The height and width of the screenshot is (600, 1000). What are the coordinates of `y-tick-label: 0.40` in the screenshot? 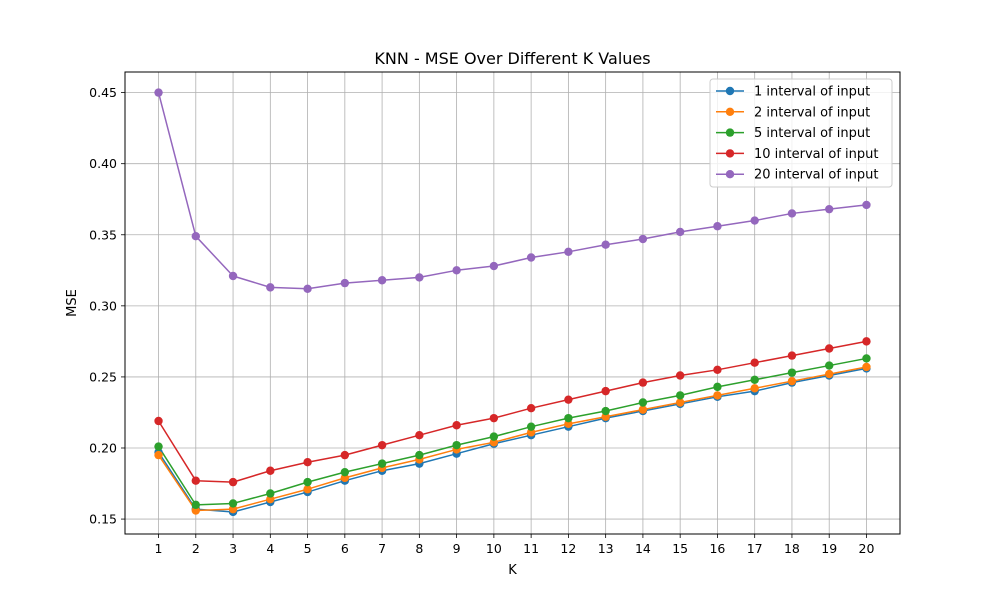 It's located at (103, 163).